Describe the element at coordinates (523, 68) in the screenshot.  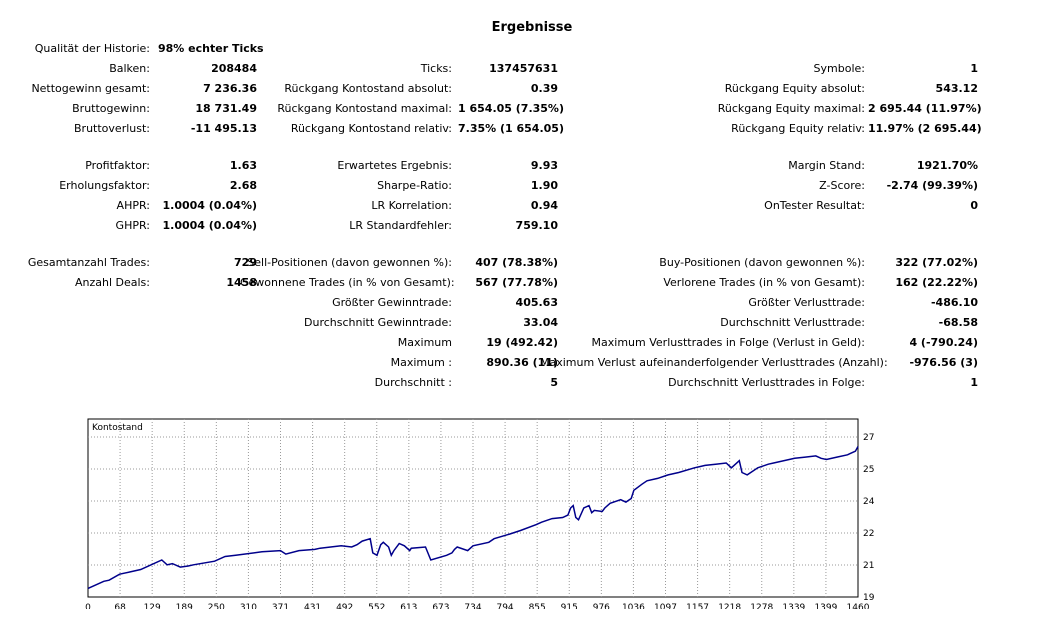
I see `stat-value: 137457631` at that location.